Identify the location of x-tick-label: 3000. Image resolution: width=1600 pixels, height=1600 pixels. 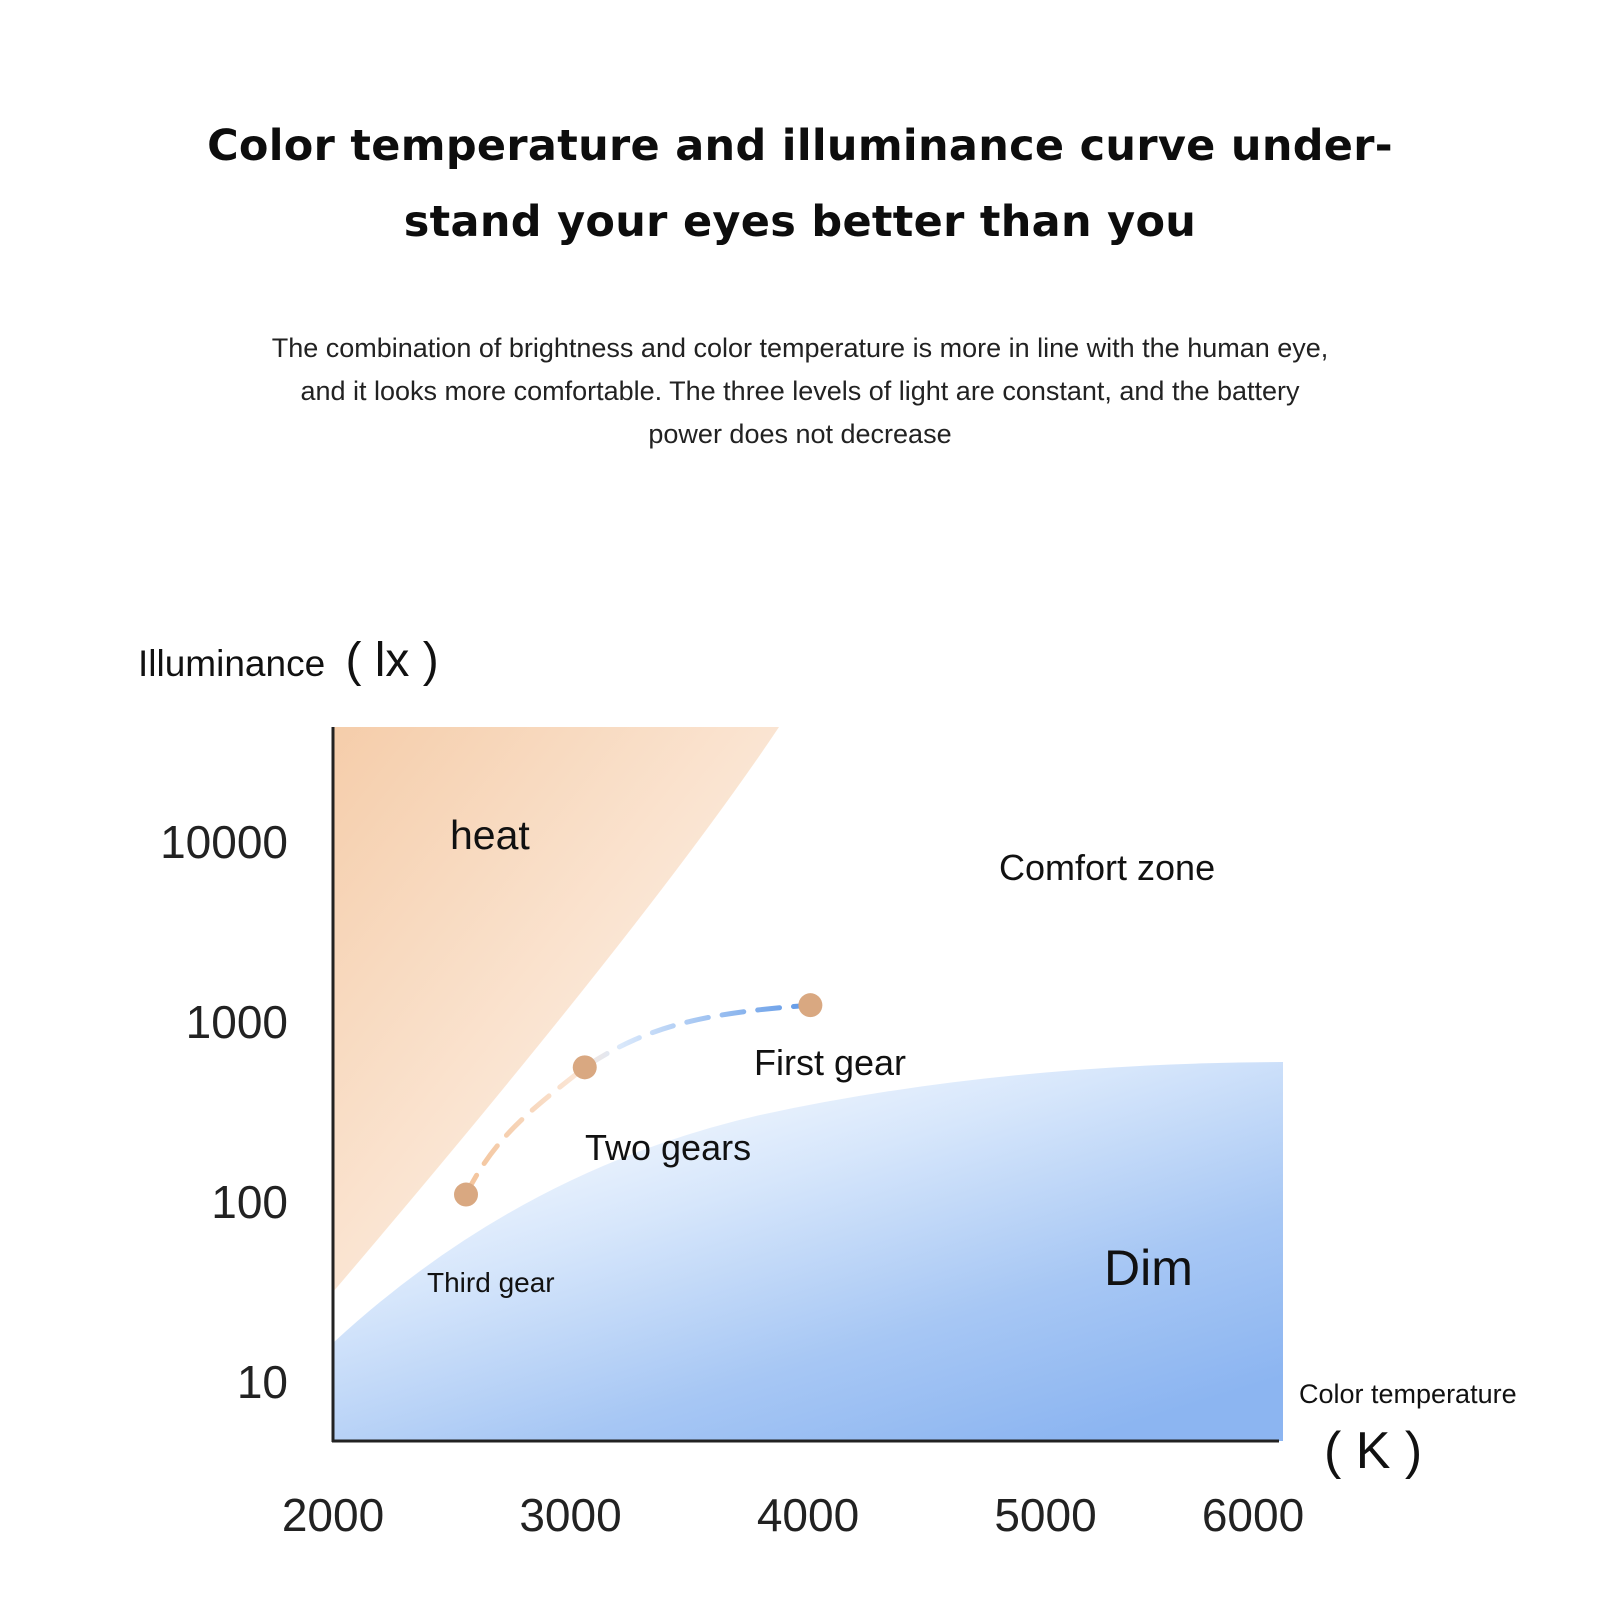
(570, 1515).